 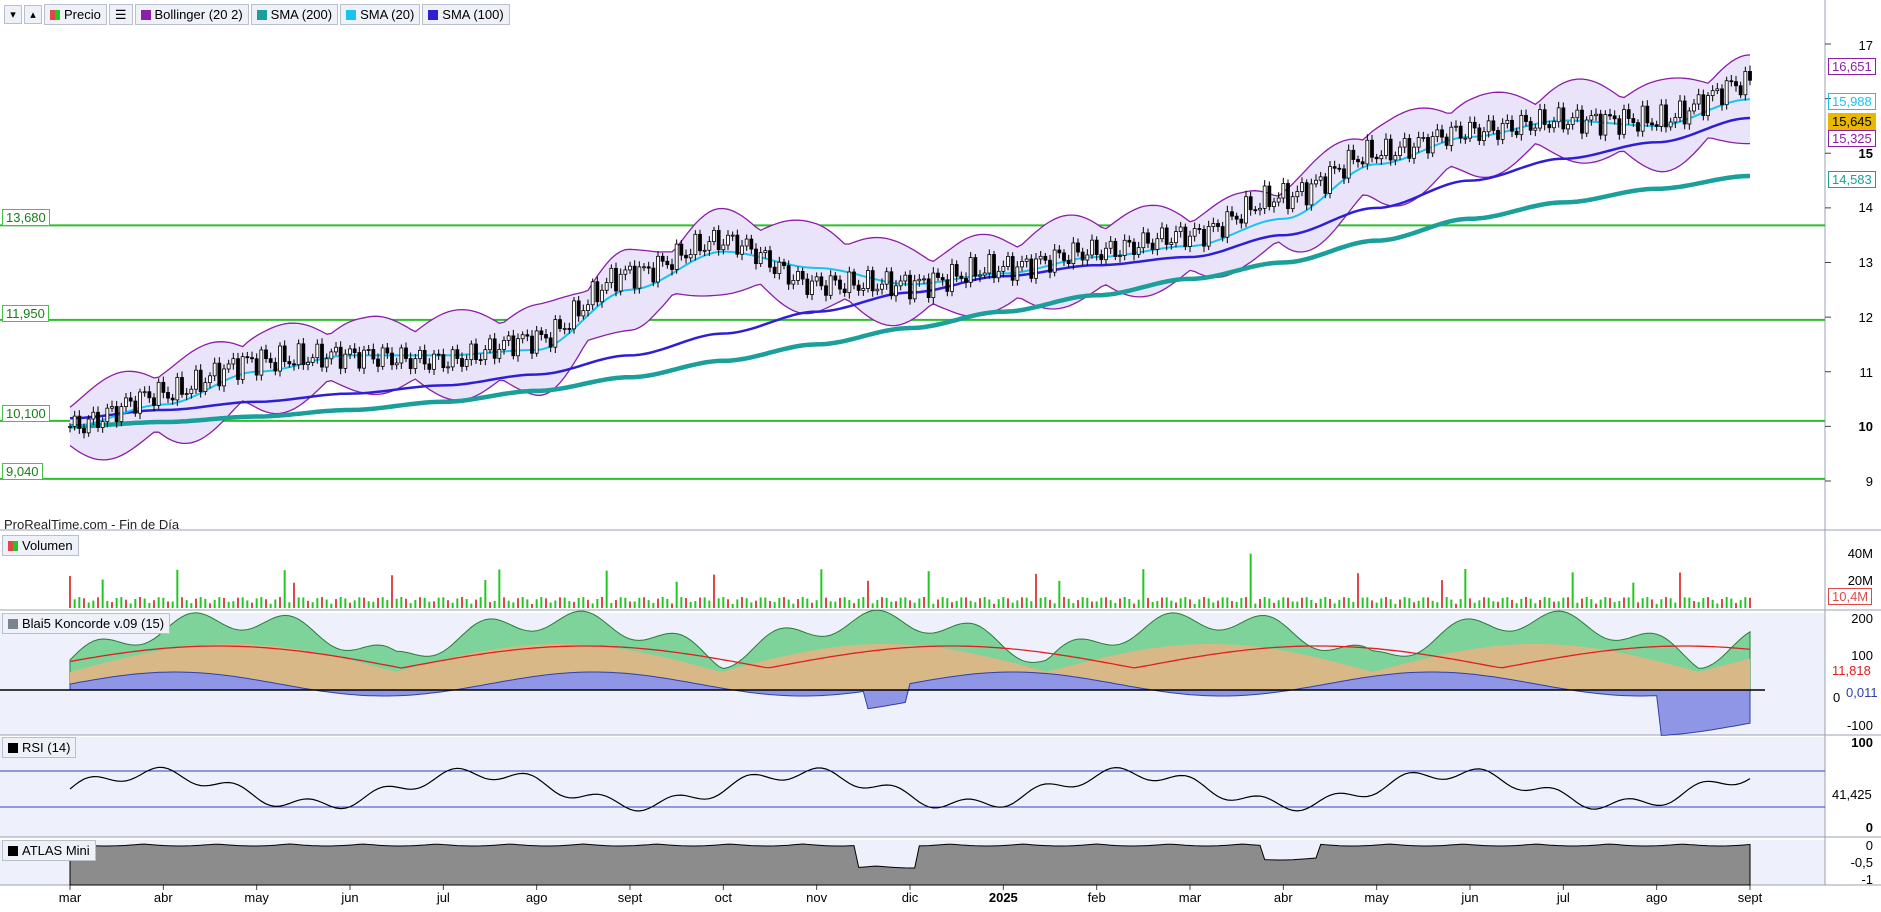 What do you see at coordinates (49, 850) in the screenshot?
I see `atlas-legend: ATLAS Mini` at bounding box center [49, 850].